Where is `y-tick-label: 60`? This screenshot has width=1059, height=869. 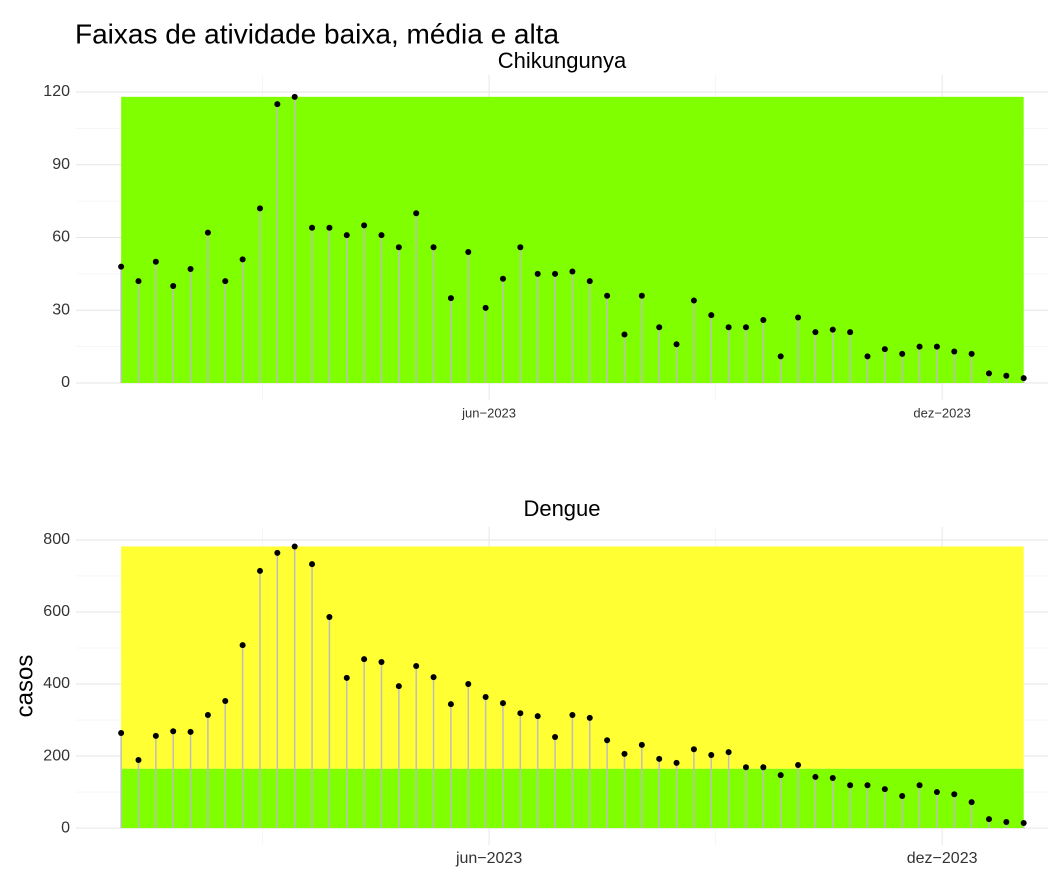
y-tick-label: 60 is located at coordinates (61, 237).